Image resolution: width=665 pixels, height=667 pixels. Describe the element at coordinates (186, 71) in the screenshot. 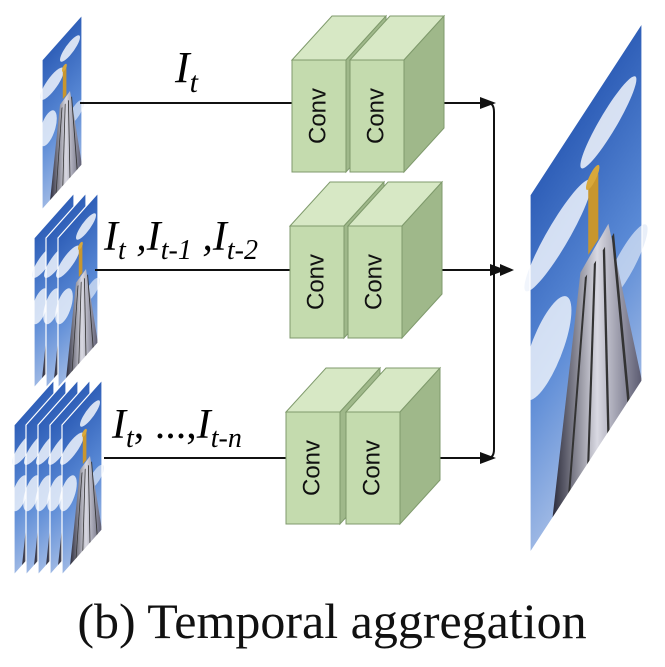

I see `branch-label-1: It` at that location.